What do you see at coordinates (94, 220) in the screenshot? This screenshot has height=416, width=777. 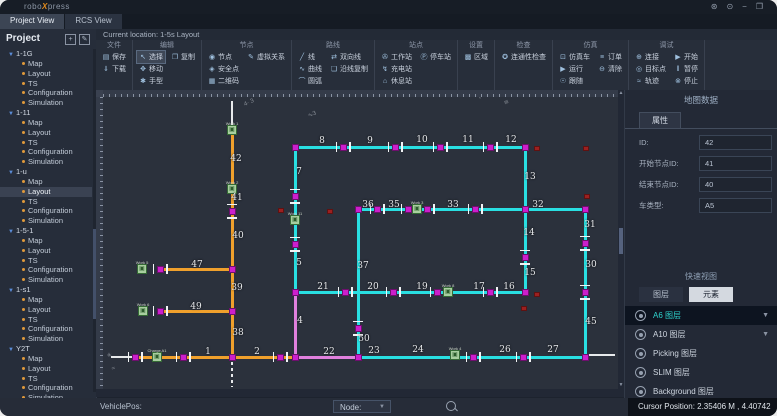 I see `sidebar-scrollbar` at bounding box center [94, 220].